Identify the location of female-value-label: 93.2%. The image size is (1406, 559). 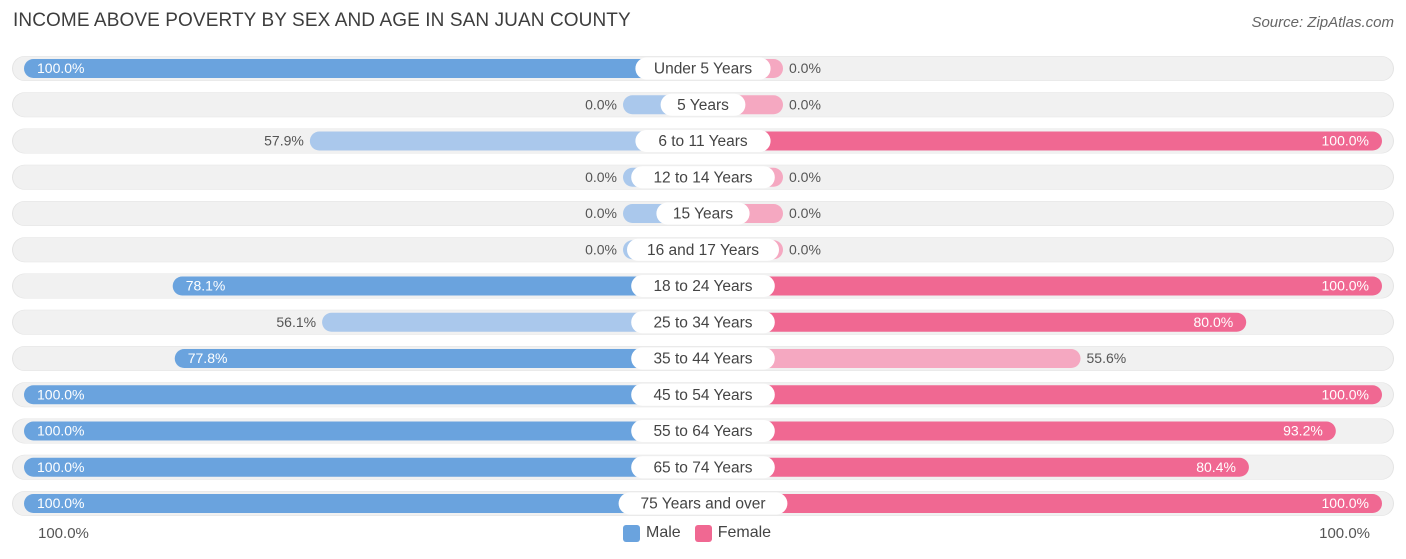
(1303, 431).